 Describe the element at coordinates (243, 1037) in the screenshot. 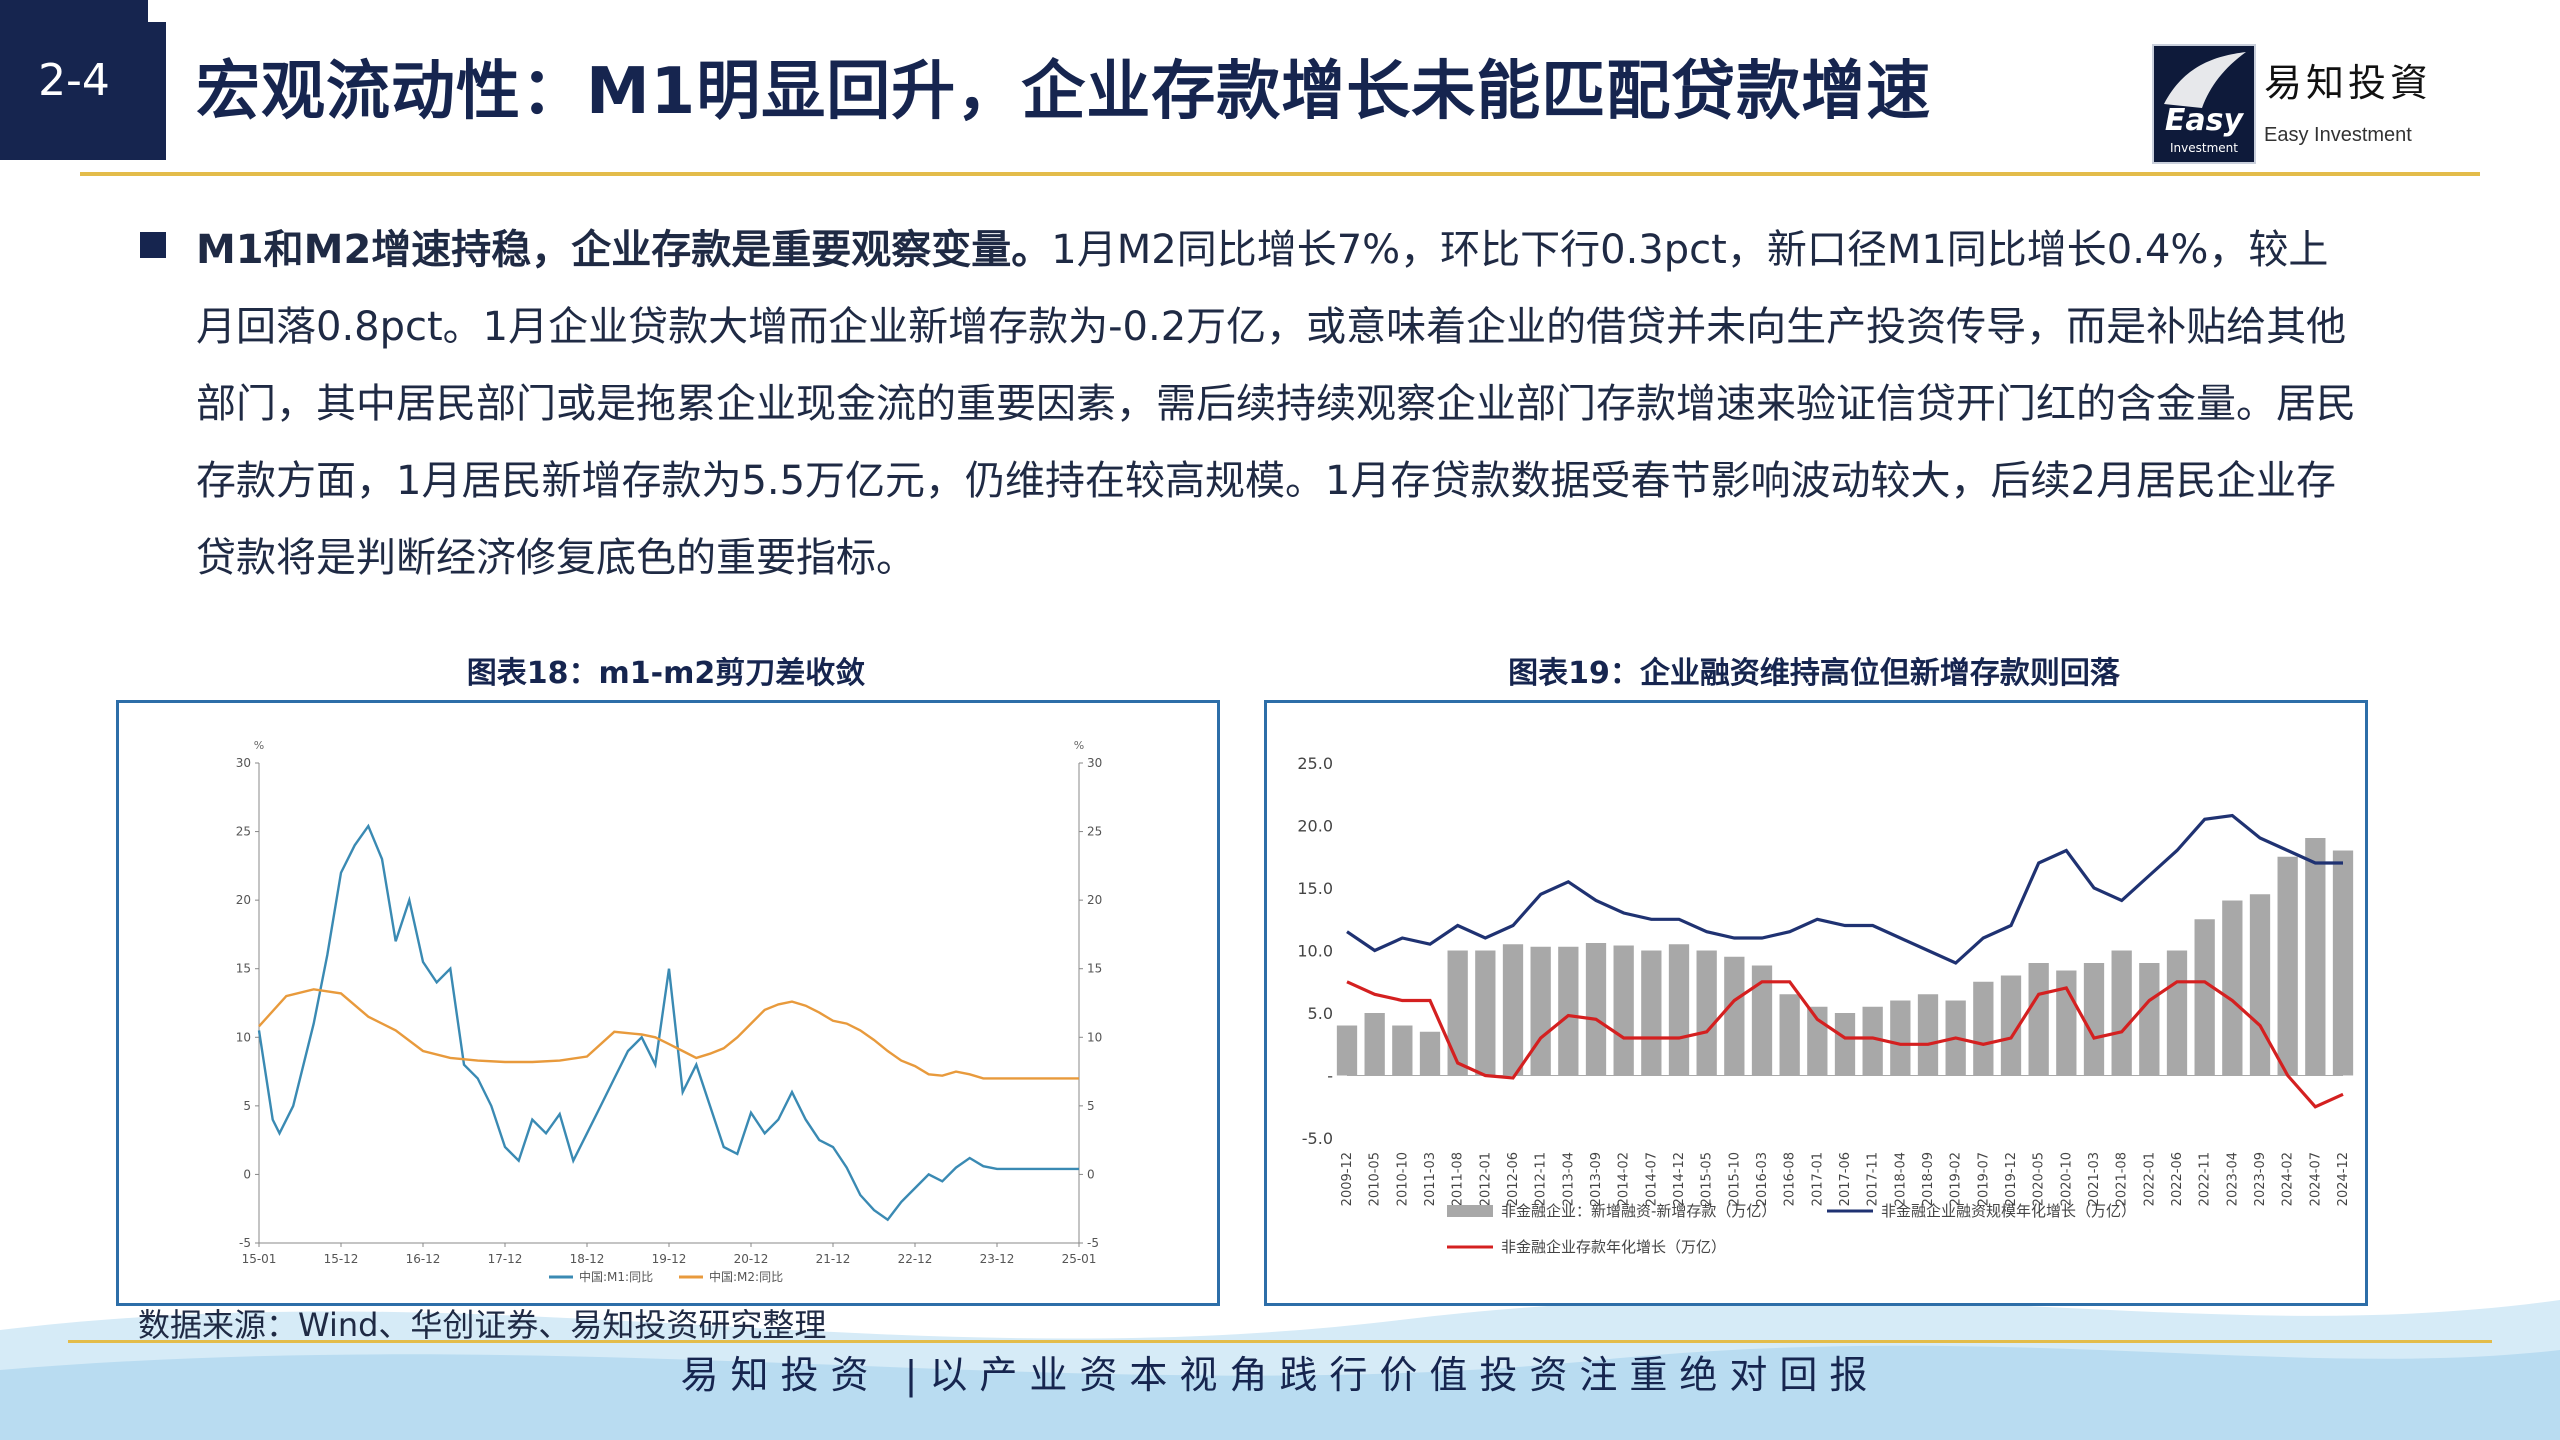

I see `y-tick-label-left: 10` at that location.